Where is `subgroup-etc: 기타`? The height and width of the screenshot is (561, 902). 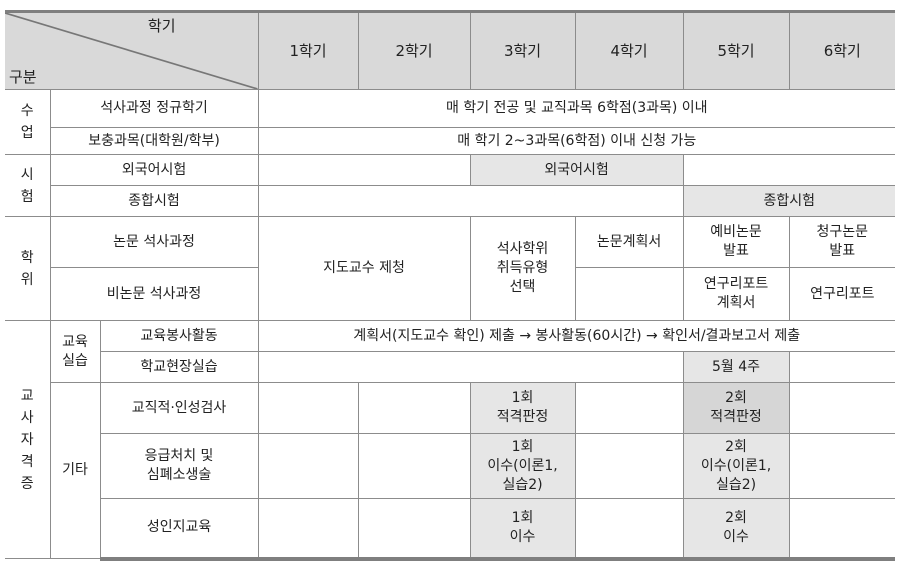
subgroup-etc: 기타 is located at coordinates (75, 470).